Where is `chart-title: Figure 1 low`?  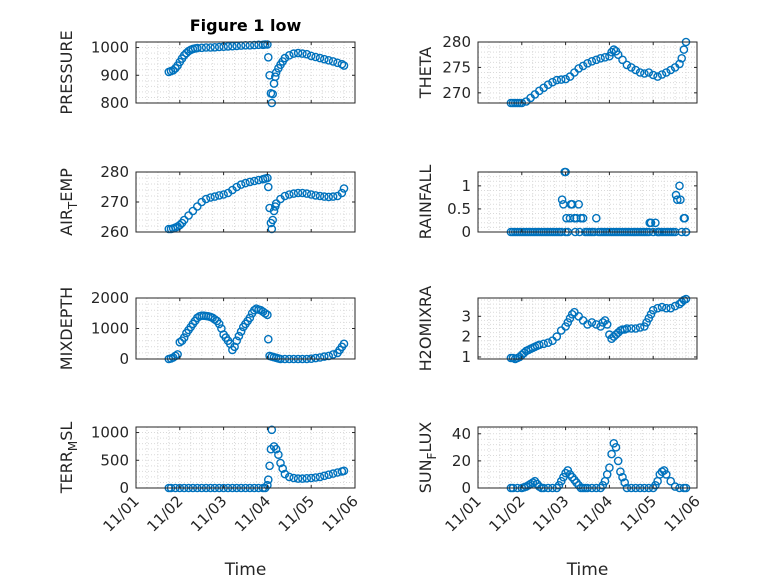 chart-title: Figure 1 low is located at coordinates (246, 25).